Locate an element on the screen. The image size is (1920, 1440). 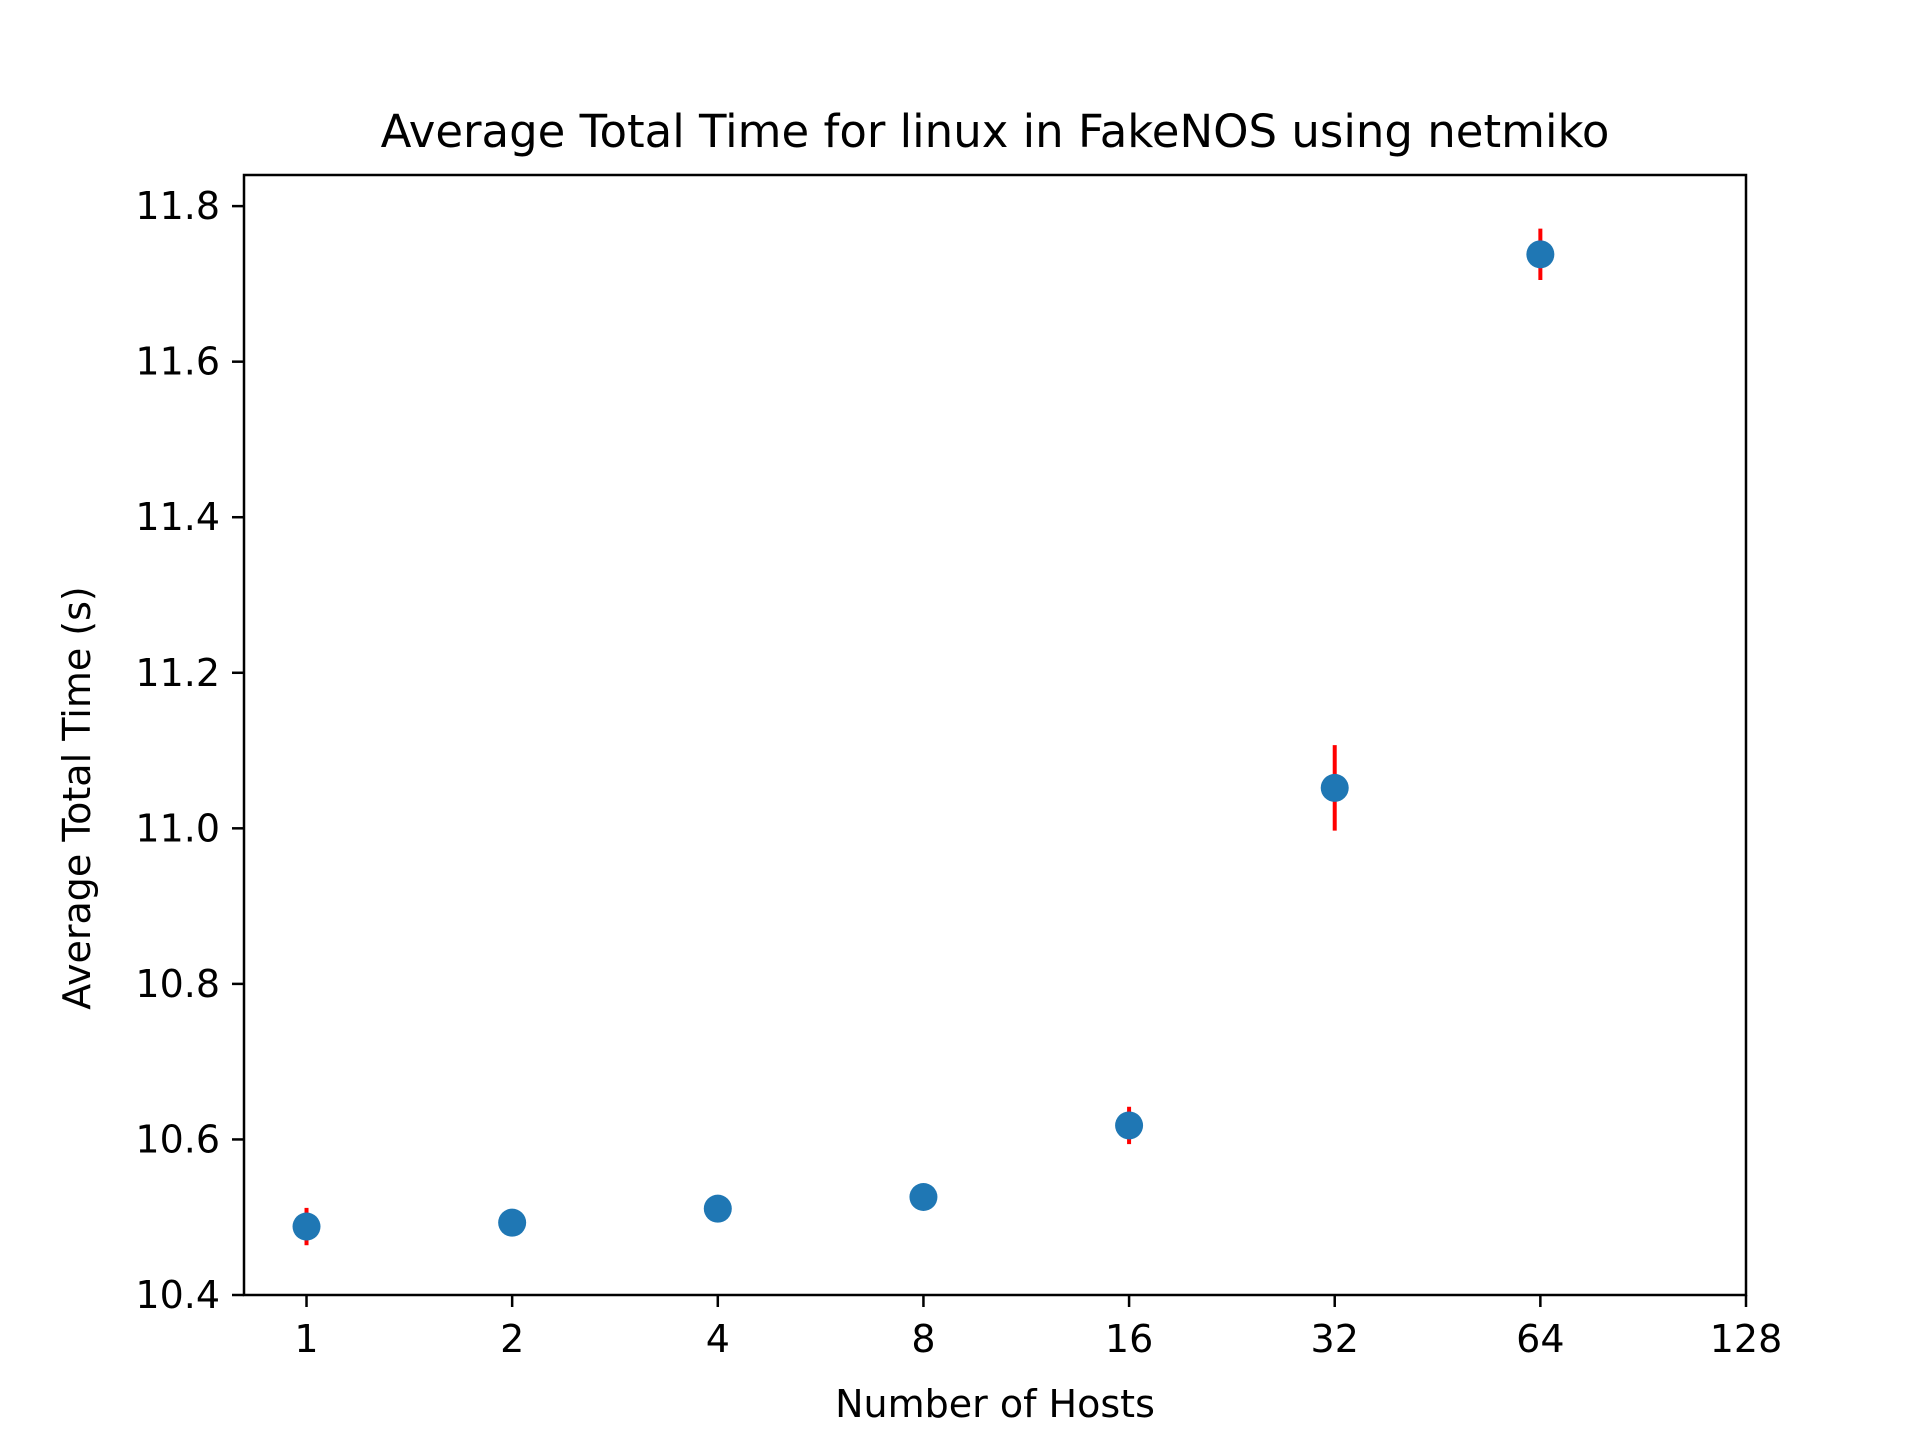
x-axis-label: Number of Hosts is located at coordinates (995, 1404).